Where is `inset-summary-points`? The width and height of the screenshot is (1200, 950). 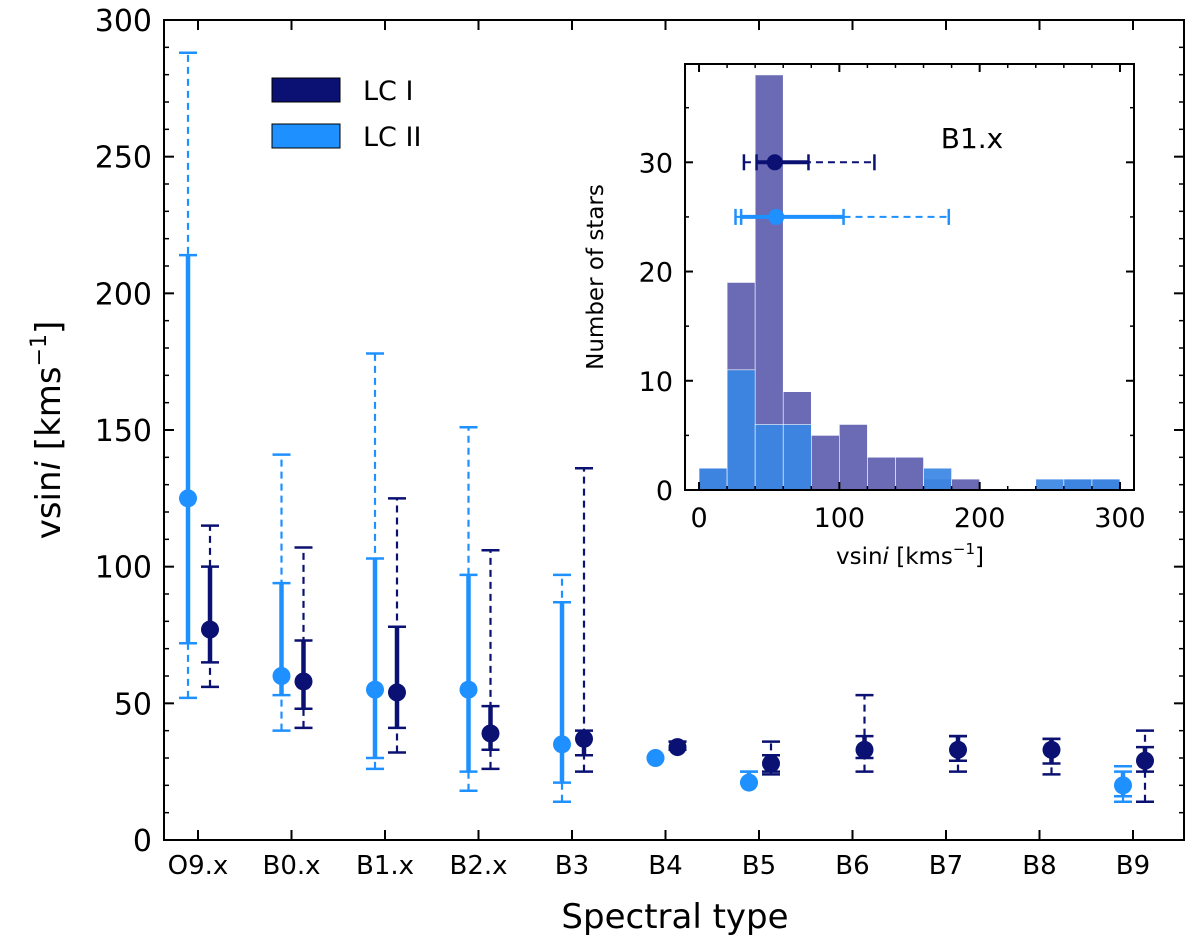 inset-summary-points is located at coordinates (842, 189).